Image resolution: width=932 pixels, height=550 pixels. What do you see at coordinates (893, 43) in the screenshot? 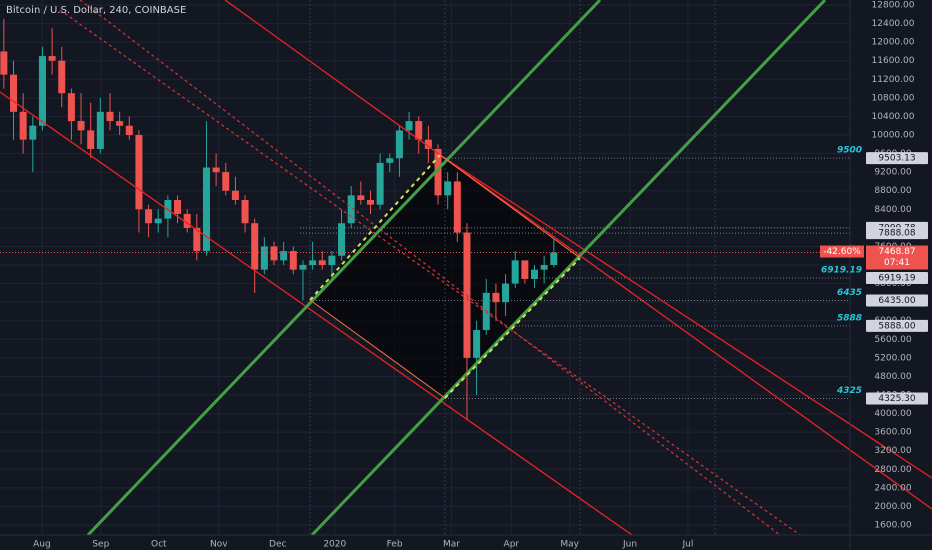
I see `y-tick-label: 12000.00` at bounding box center [893, 43].